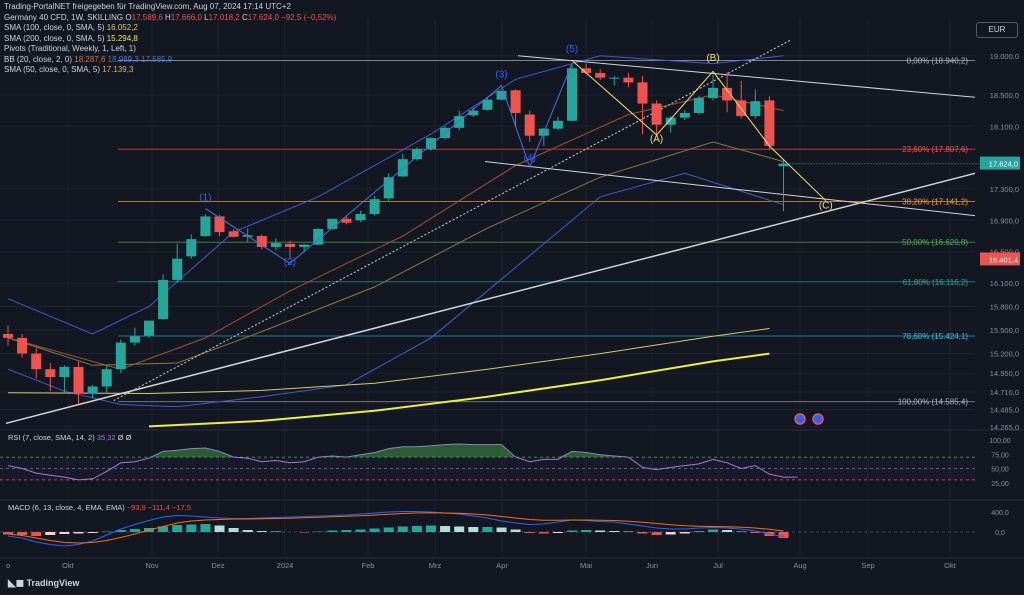 The width and height of the screenshot is (1024, 595). Describe the element at coordinates (71, 38) in the screenshot. I see `indicator-sma200: SMA (200, close, 0, SMA, 5) 15.294,8` at that location.